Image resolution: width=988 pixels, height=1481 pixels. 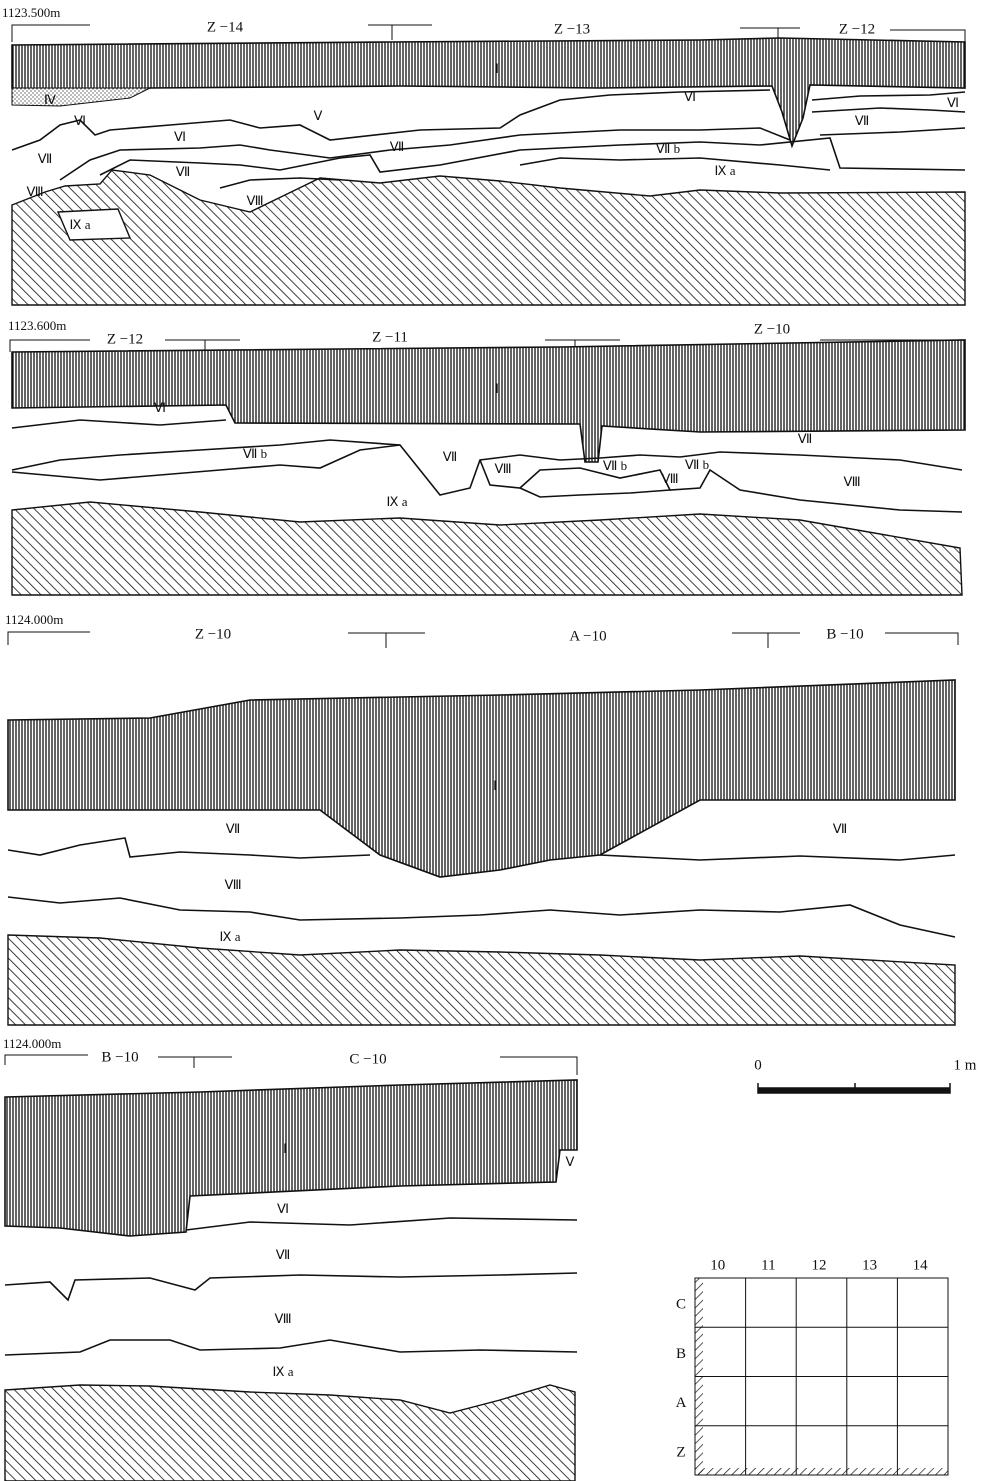 I want to click on grid-label: A −10, so click(x=587, y=636).